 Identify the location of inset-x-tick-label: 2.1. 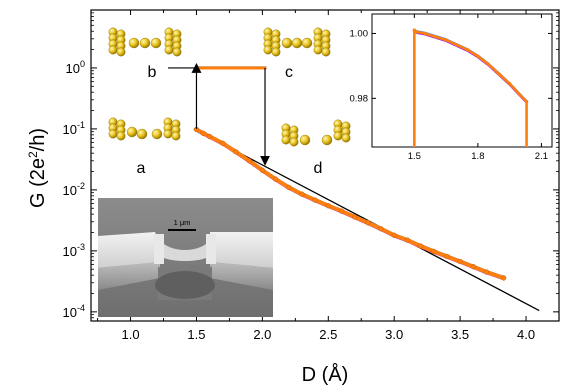
(541, 156).